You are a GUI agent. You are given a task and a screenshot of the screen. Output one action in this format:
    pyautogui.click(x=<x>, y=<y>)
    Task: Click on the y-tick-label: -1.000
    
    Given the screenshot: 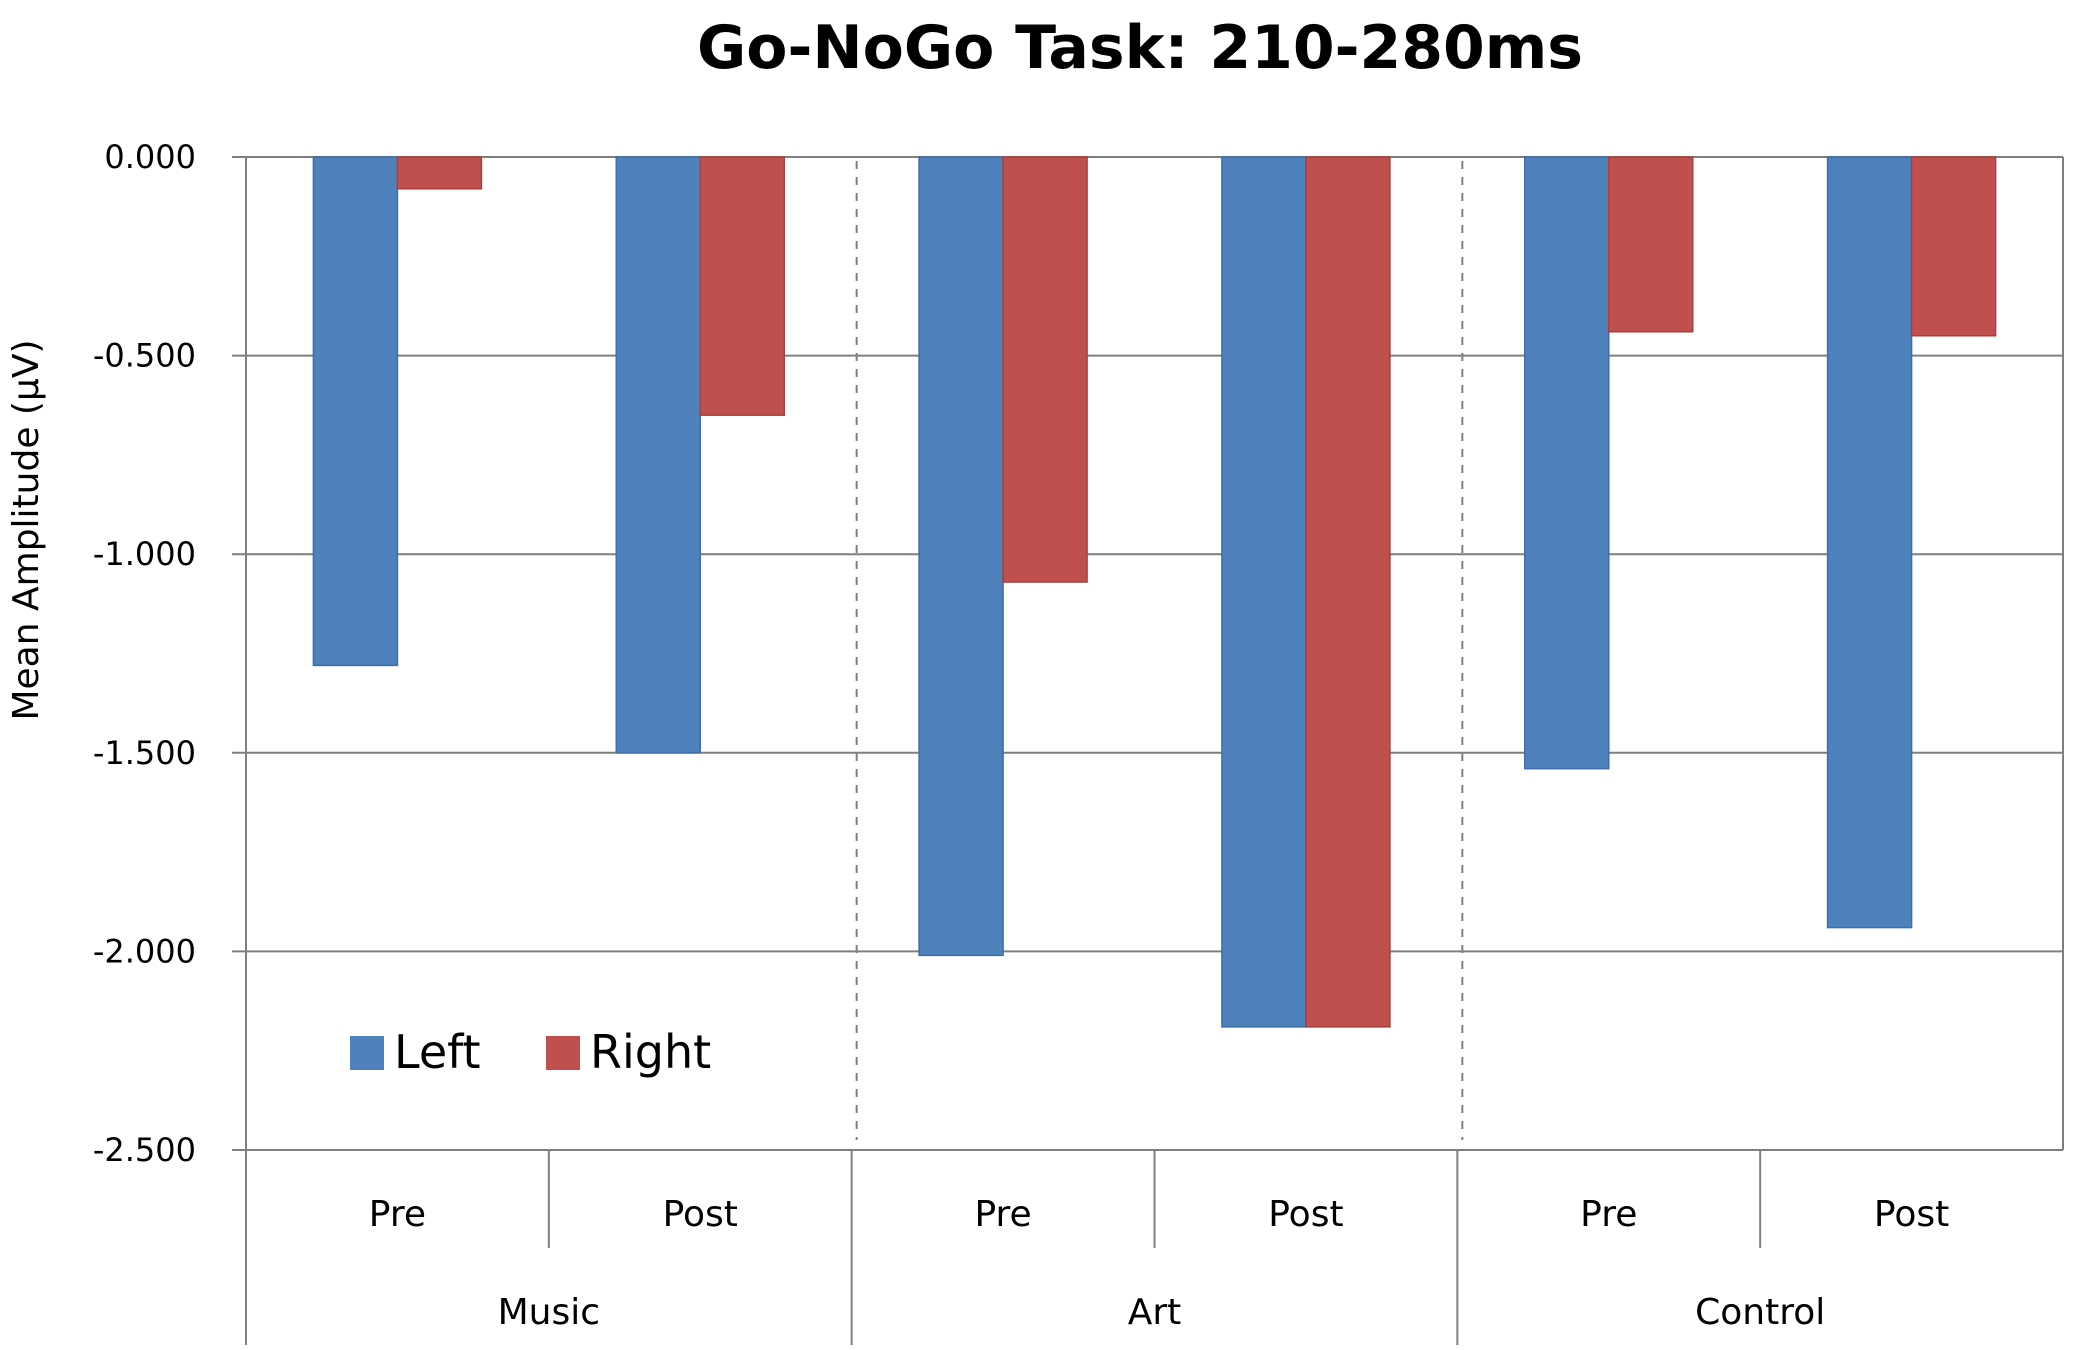 What is the action you would take?
    pyautogui.click(x=144, y=554)
    